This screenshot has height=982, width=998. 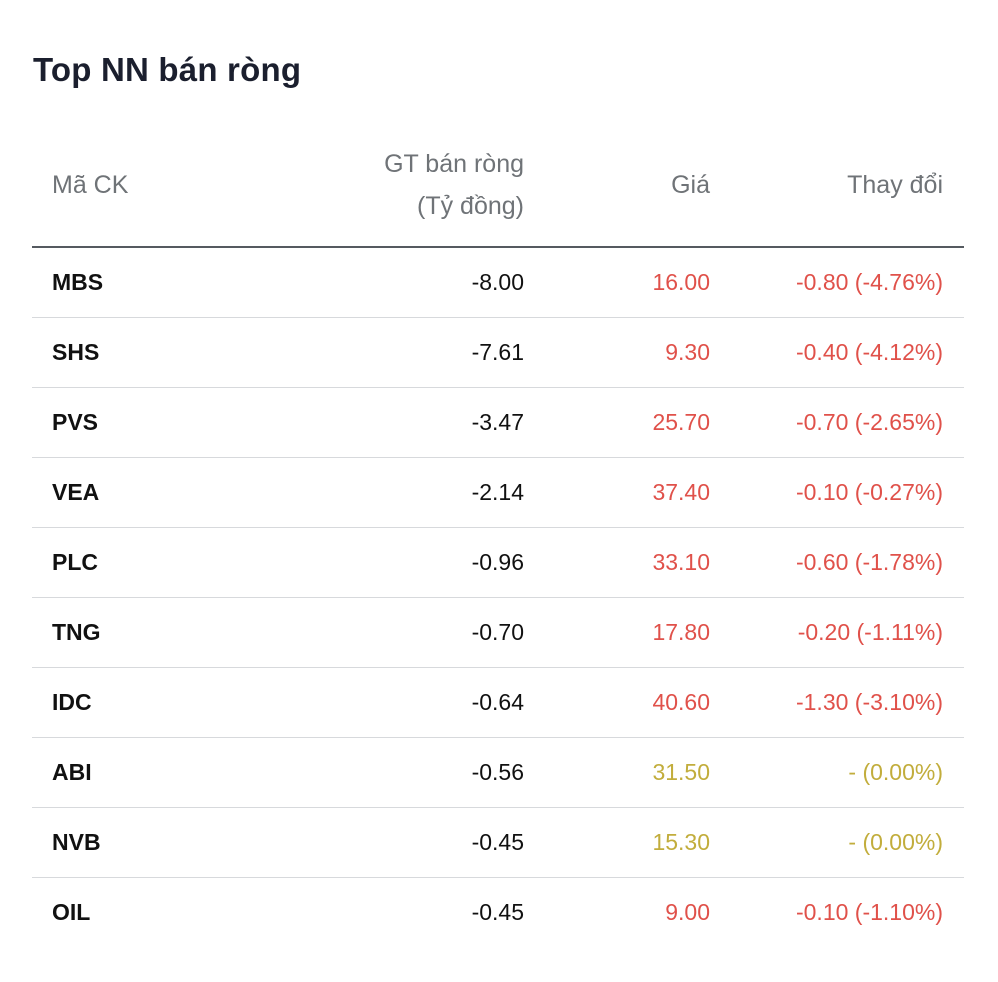 I want to click on change: -0.40 (-4.12%), so click(x=869, y=352).